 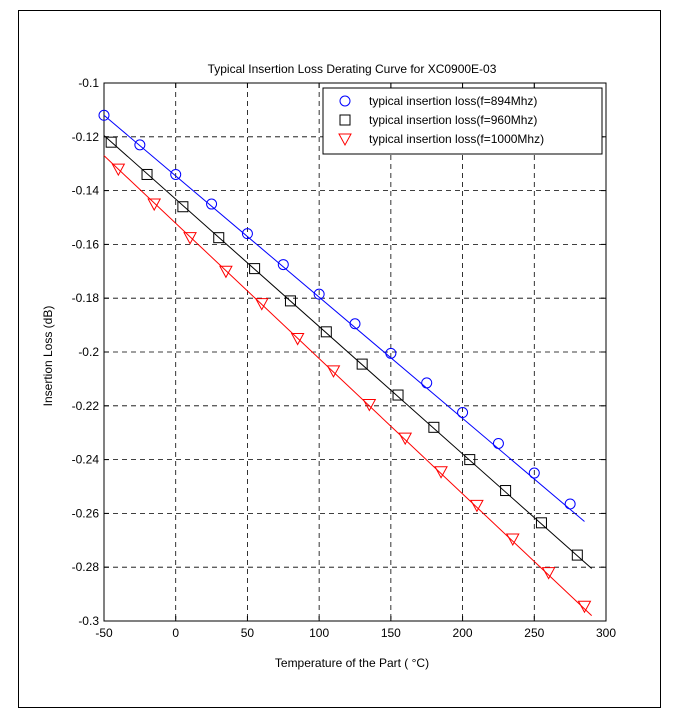 I want to click on y-tick-label: -0.24, so click(x=86, y=460).